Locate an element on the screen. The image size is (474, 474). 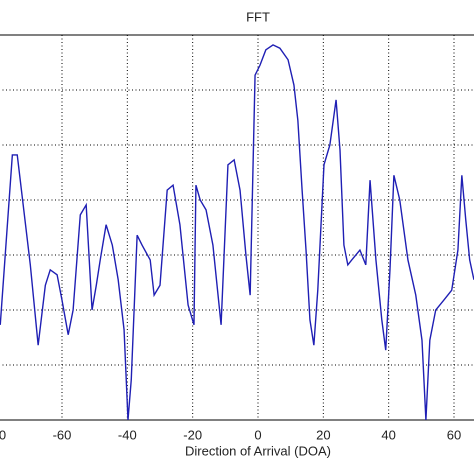
x-tick-label: 40 is located at coordinates (388, 434).